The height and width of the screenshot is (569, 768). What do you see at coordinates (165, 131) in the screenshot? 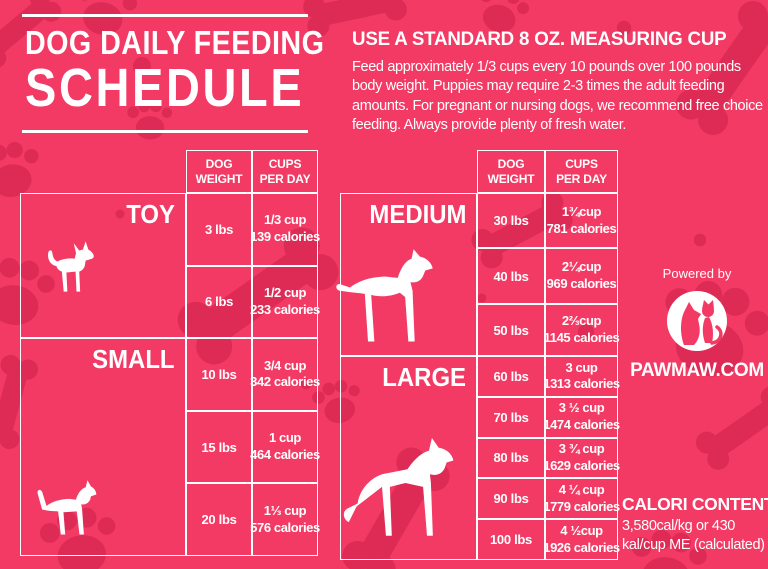
I see `title-rule-bottom` at bounding box center [165, 131].